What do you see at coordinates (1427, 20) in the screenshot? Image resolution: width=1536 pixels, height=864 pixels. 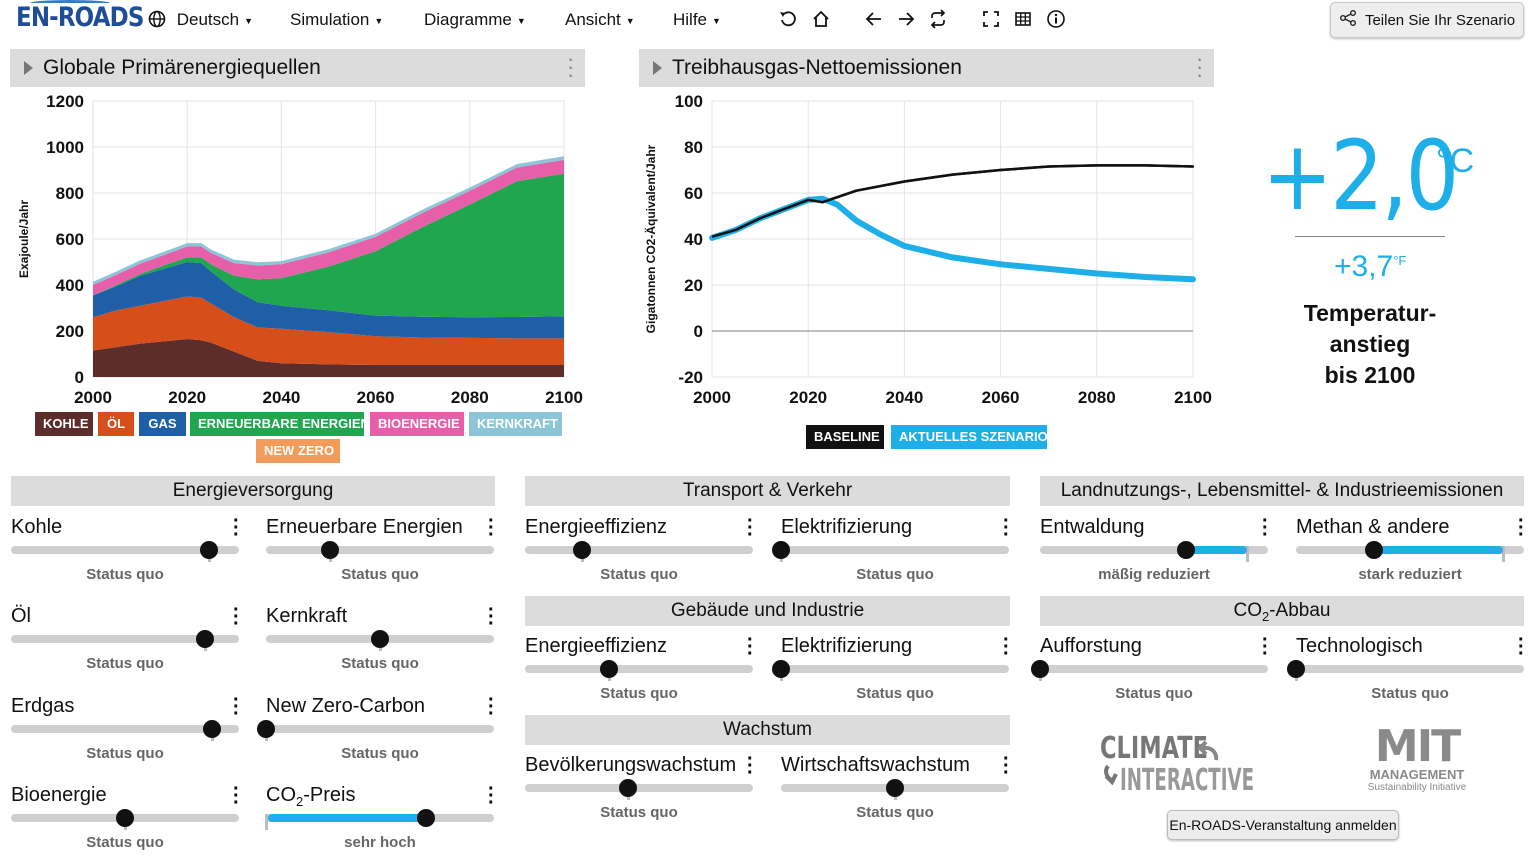 I see `share-scenario-button: Teilen Sie Ihr Szenario` at bounding box center [1427, 20].